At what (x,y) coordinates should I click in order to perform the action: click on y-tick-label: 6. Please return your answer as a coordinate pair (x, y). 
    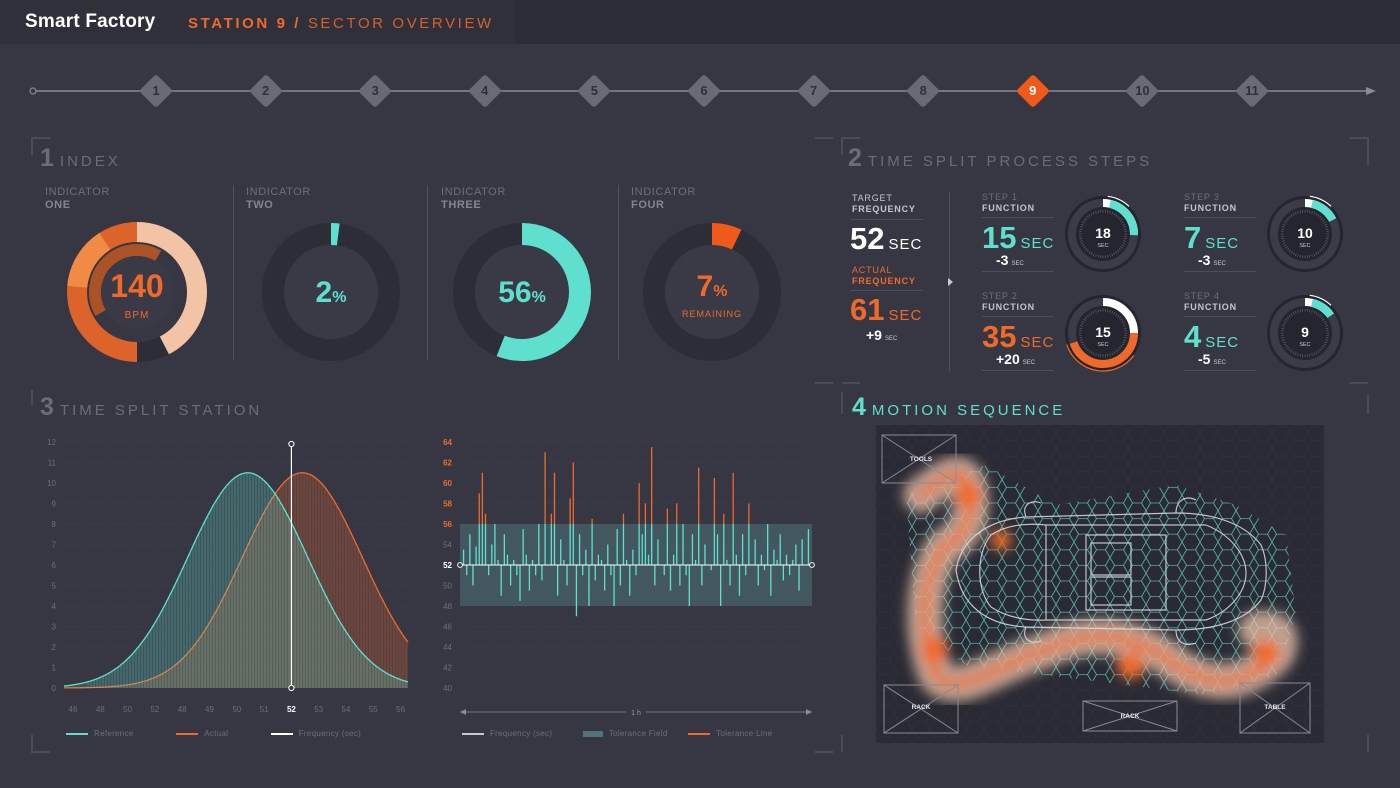
    Looking at the image, I should click on (54, 565).